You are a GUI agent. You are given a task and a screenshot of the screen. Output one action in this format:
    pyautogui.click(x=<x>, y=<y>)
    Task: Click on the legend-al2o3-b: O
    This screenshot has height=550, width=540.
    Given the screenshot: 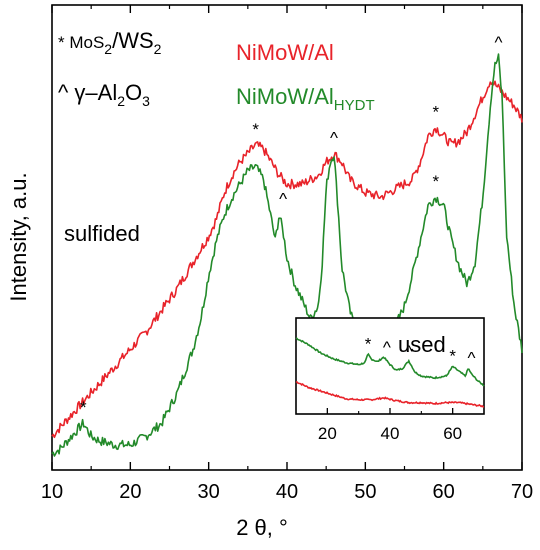 What is the action you would take?
    pyautogui.click(x=133, y=92)
    